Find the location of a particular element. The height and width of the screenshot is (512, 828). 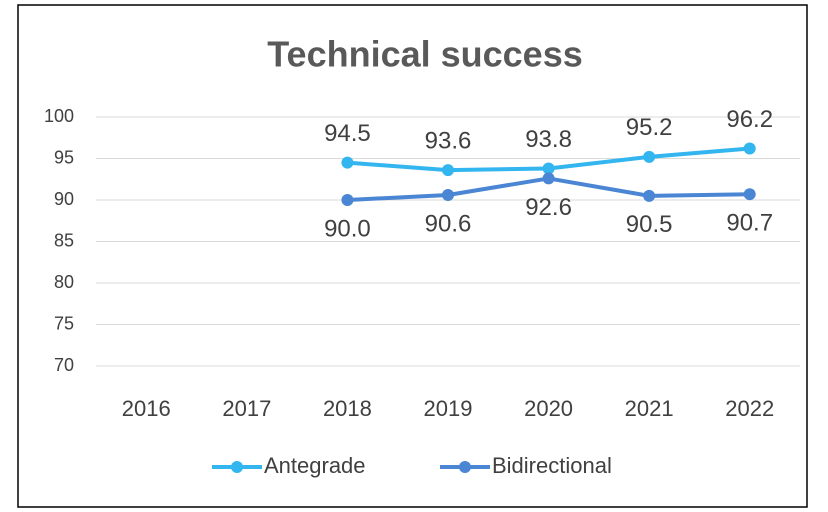

data-label: 90.7 is located at coordinates (749, 223).